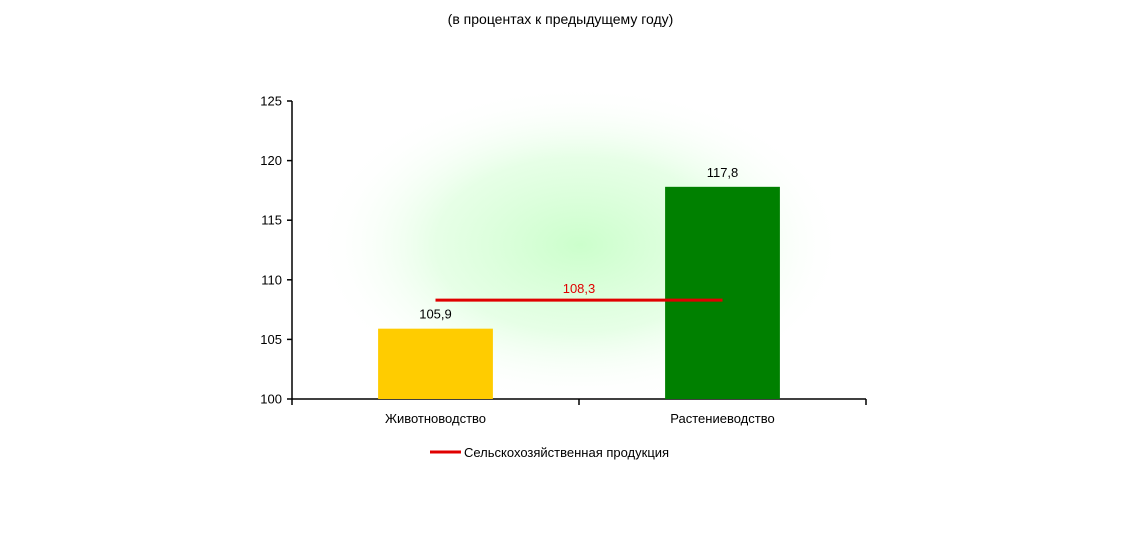 The height and width of the screenshot is (540, 1121). I want to click on y-tick-label: 125, so click(271, 101).